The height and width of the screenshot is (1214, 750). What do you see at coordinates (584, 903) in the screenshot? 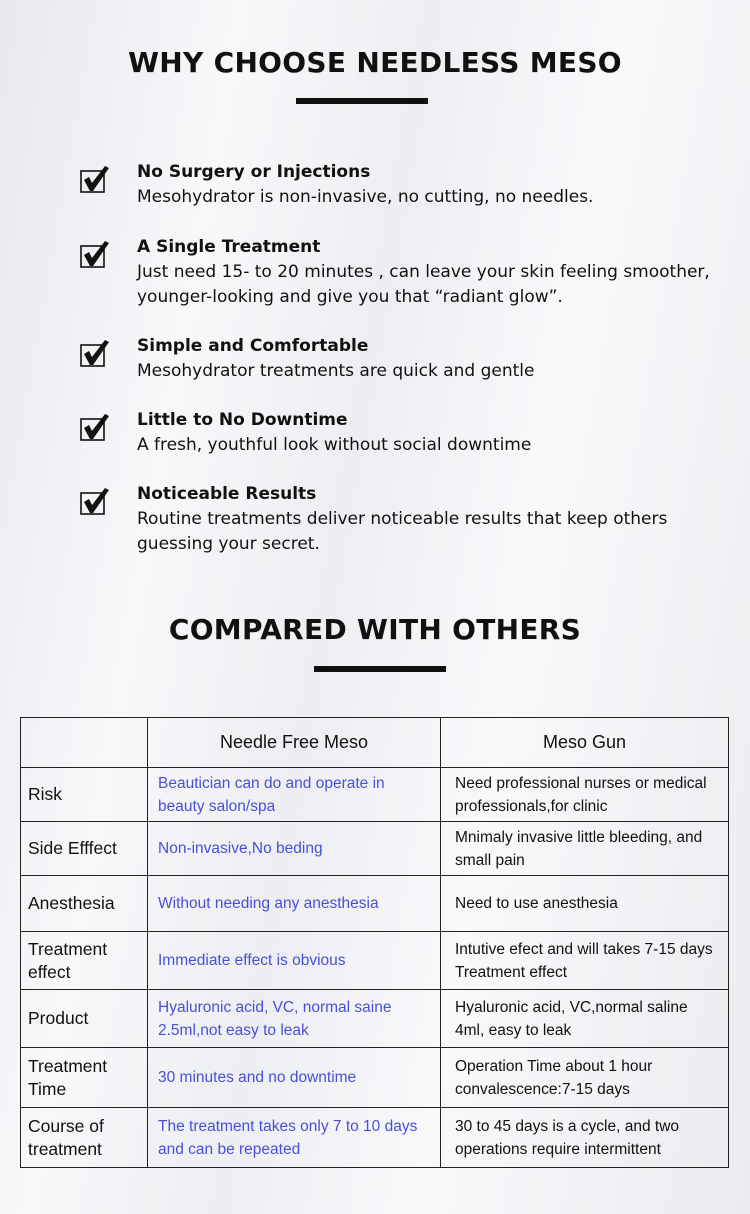
I see `meso-gun-cell: Need to use anesthesia` at bounding box center [584, 903].